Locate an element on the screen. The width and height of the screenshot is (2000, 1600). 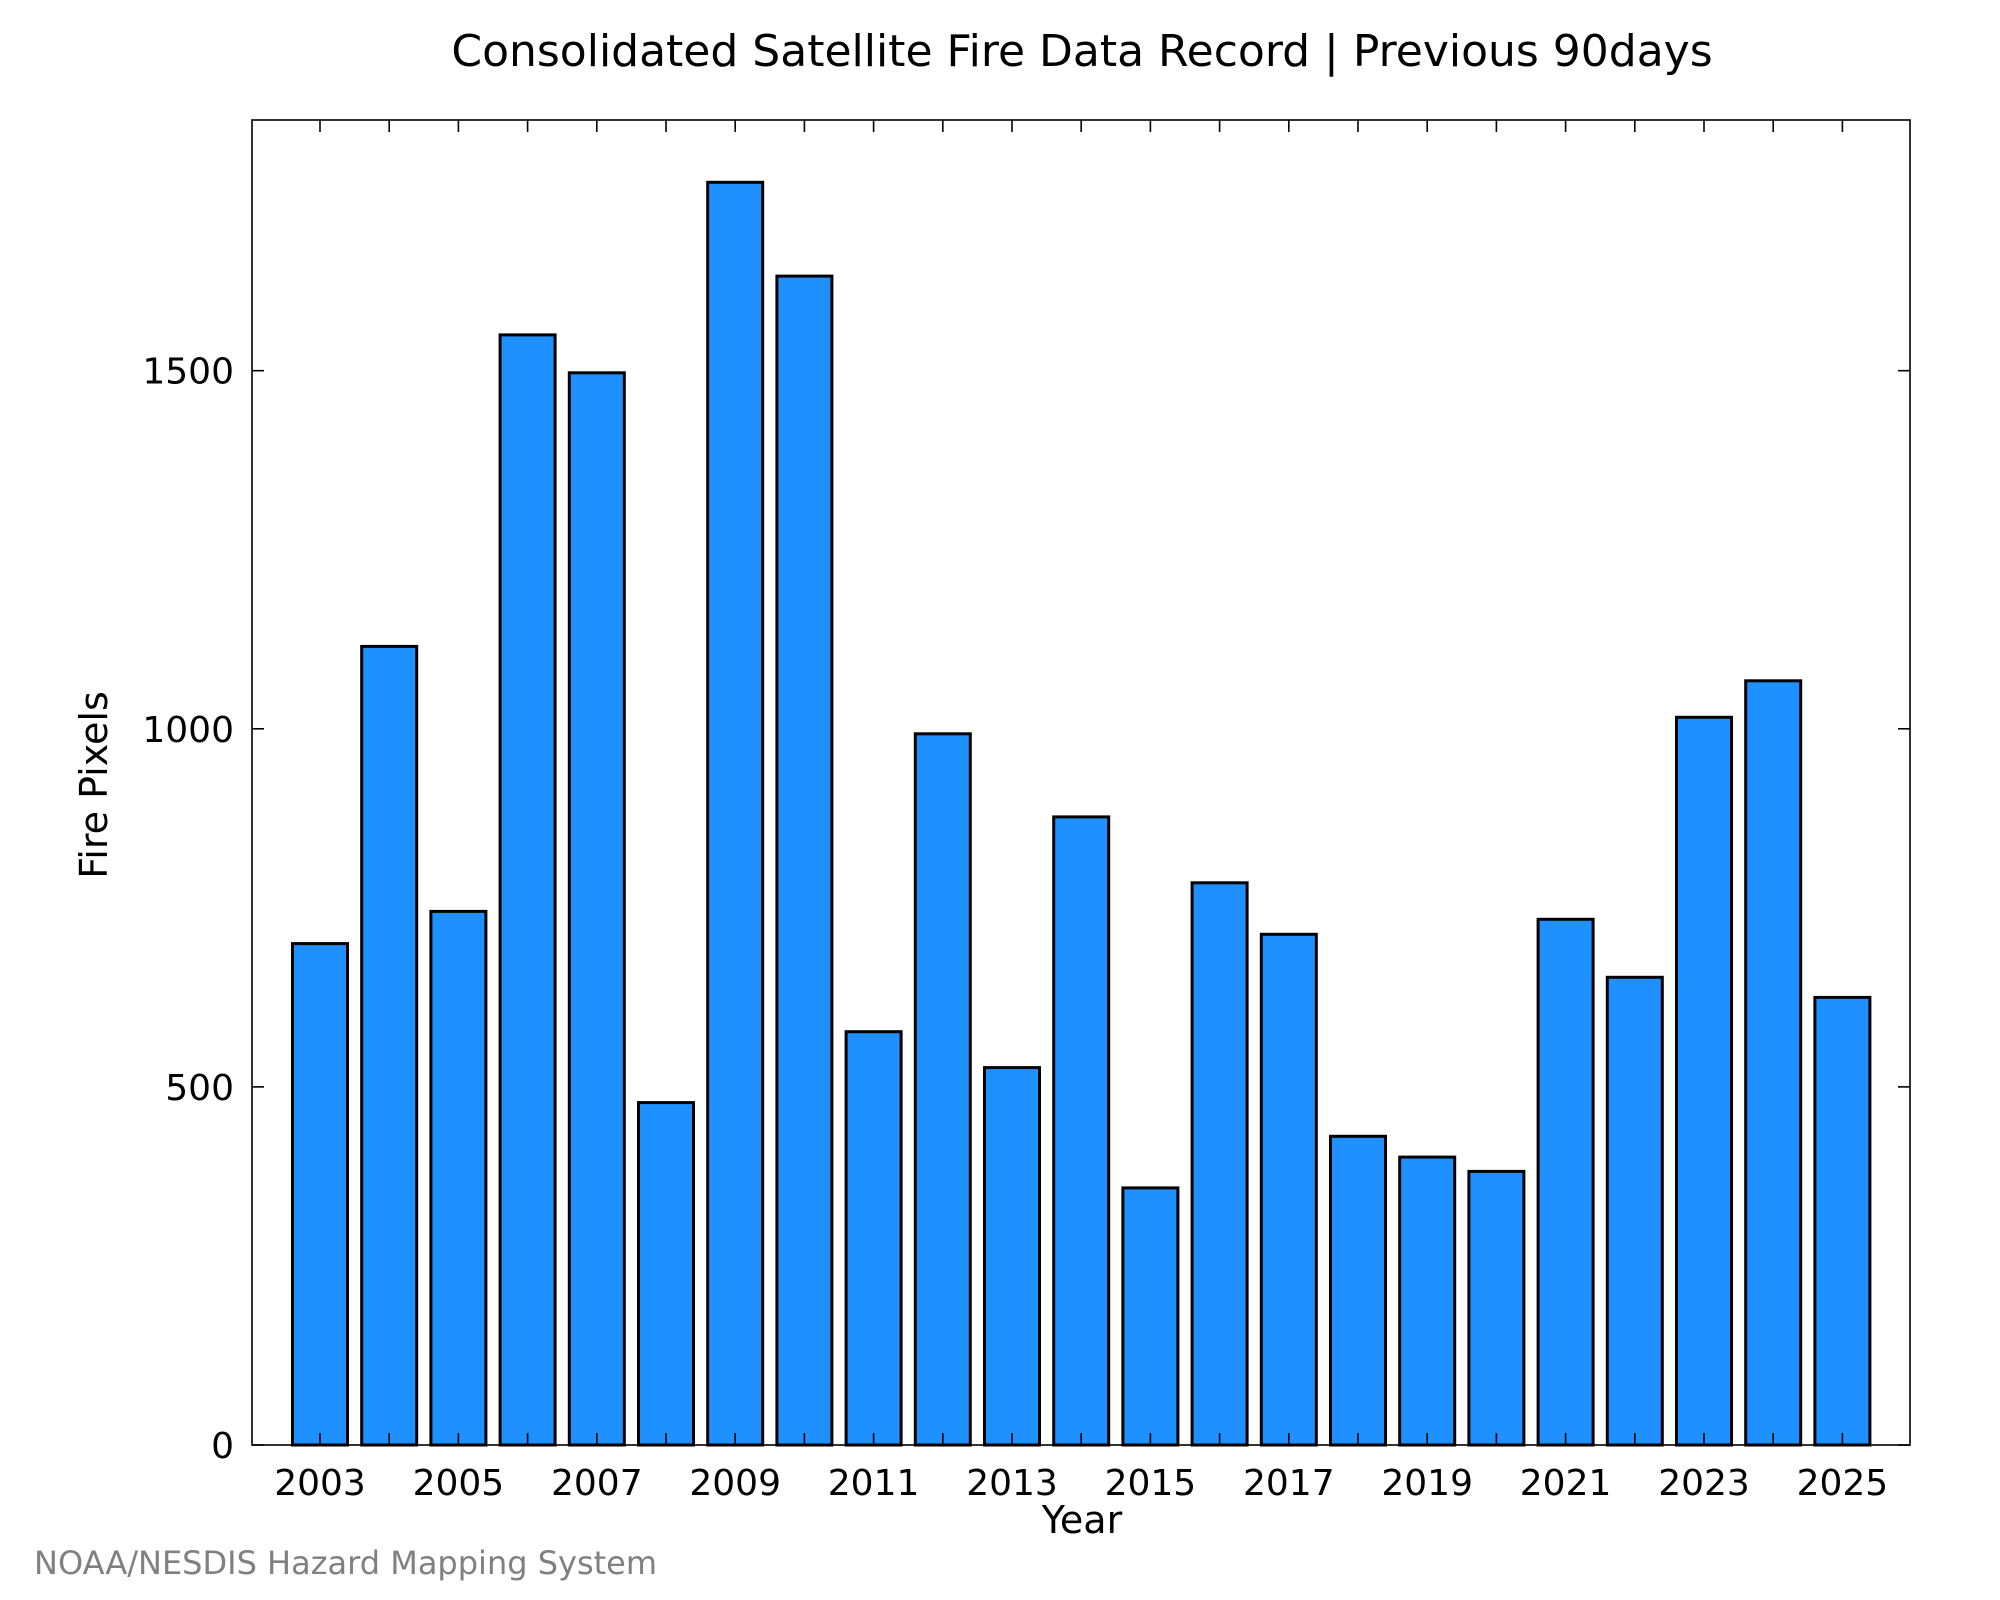
x-tick-label-2013: 2013 is located at coordinates (1012, 1483).